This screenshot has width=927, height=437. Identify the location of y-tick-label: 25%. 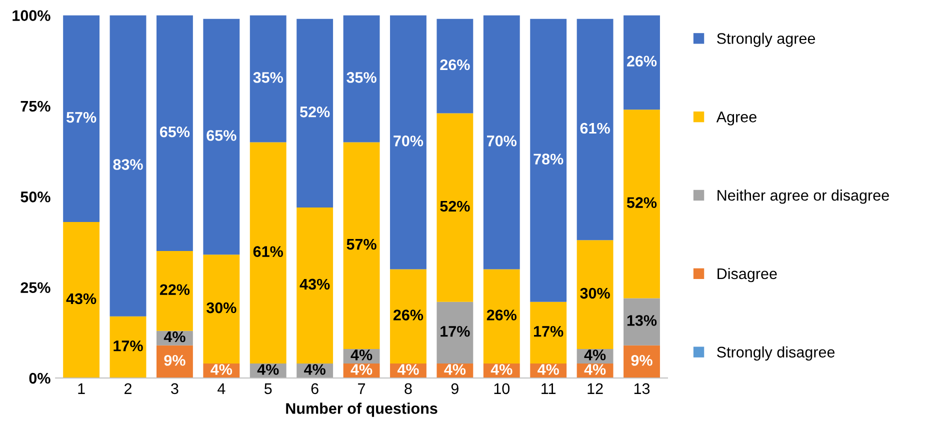
(35, 288).